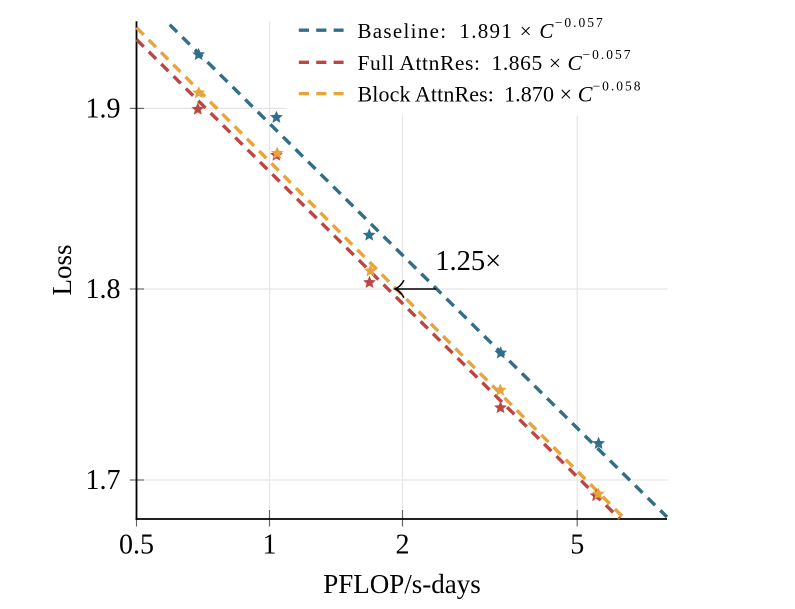 The width and height of the screenshot is (795, 609). Describe the element at coordinates (468, 261) in the screenshot. I see `svg-text: 1.25×` at that location.